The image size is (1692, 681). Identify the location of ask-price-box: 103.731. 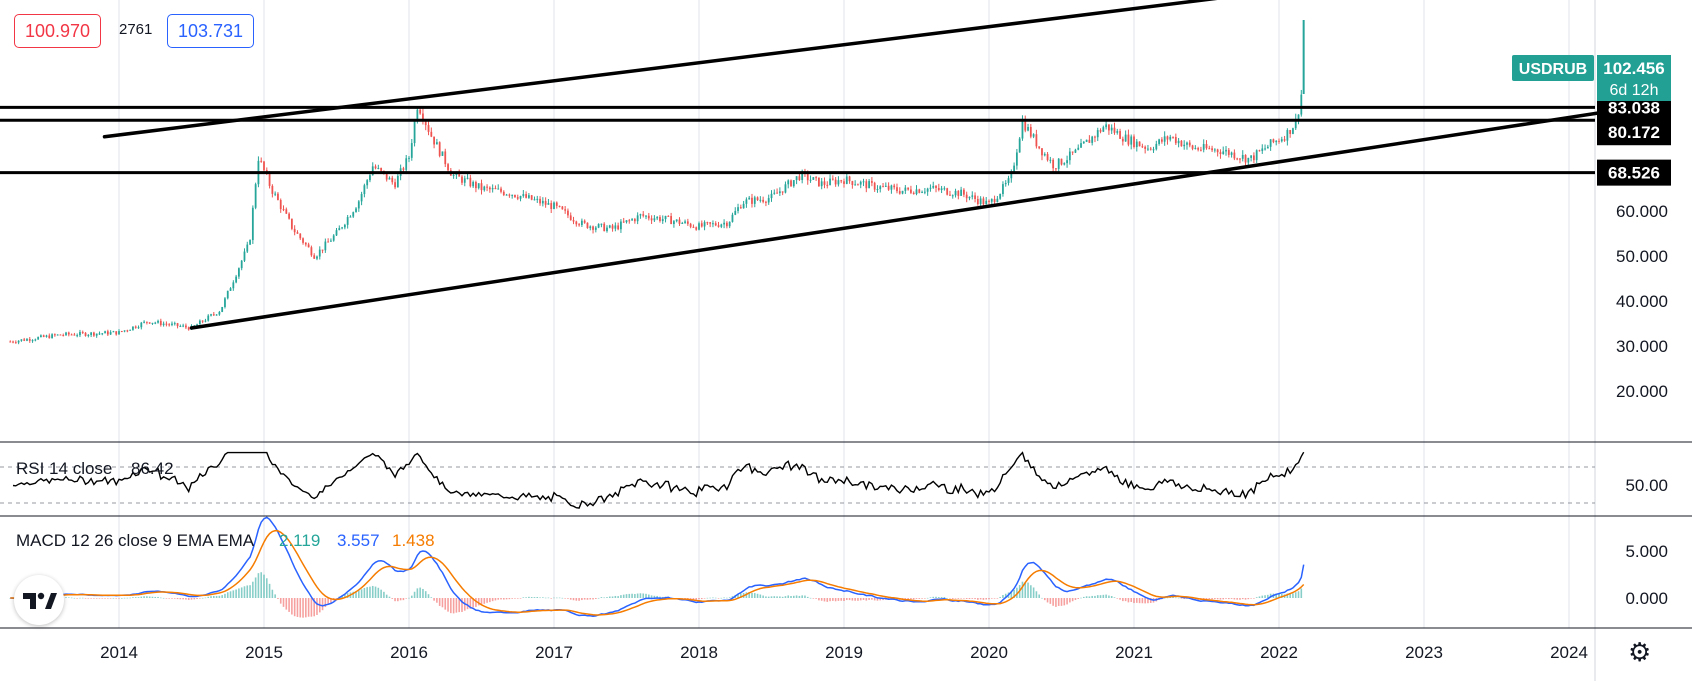
(211, 31).